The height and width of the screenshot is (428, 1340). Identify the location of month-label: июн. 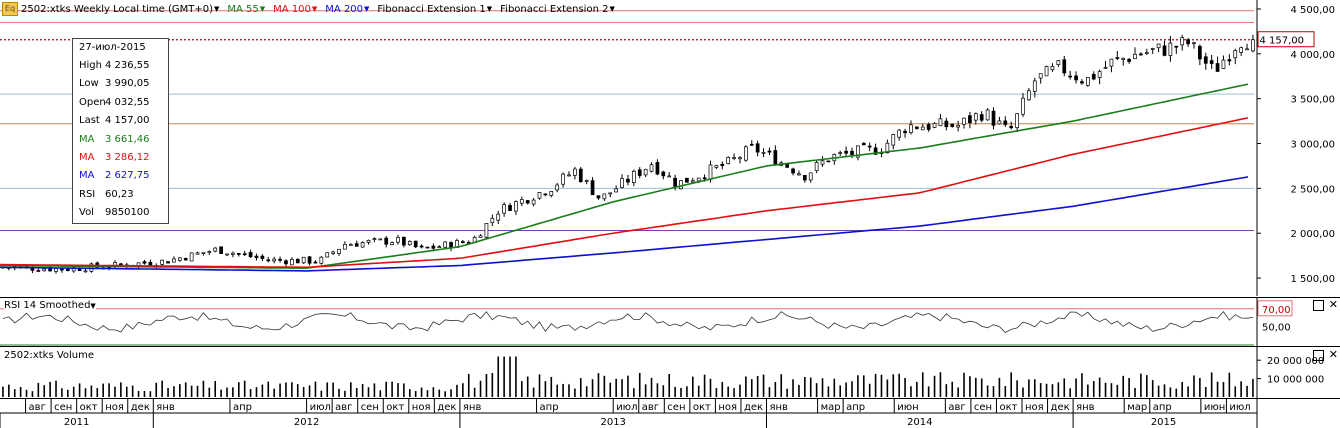
(1214, 407).